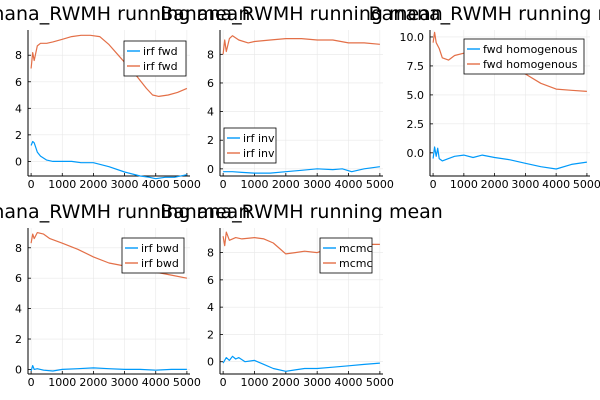 This screenshot has width=600, height=400. I want to click on legend: fwd homogenous fwd homogenous, so click(524, 56).